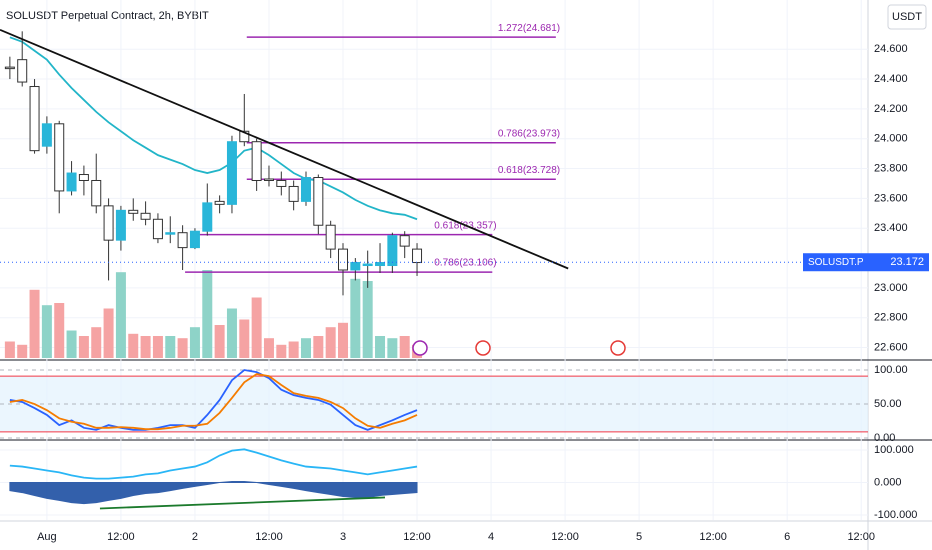 The width and height of the screenshot is (932, 550). What do you see at coordinates (891, 109) in the screenshot?
I see `y-tick-label: 24.200` at bounding box center [891, 109].